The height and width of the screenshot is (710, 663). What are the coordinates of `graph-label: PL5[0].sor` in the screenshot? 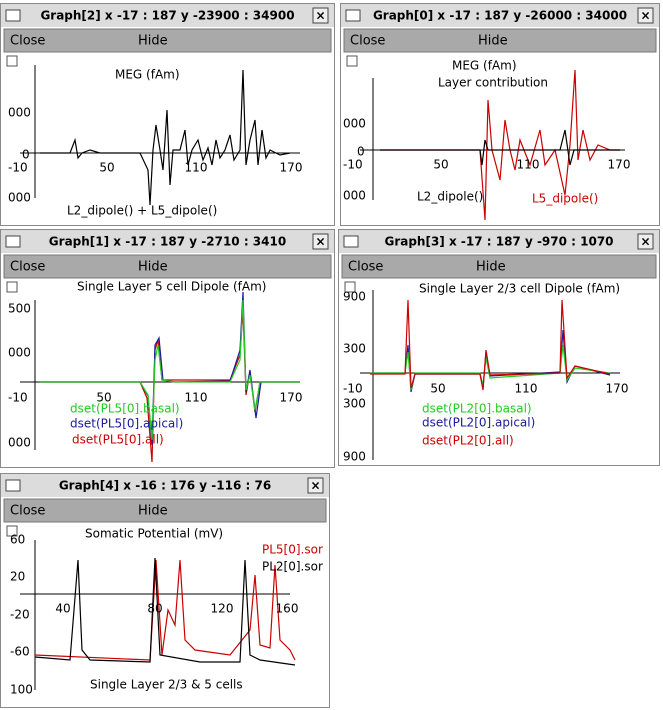 It's located at (292, 550).